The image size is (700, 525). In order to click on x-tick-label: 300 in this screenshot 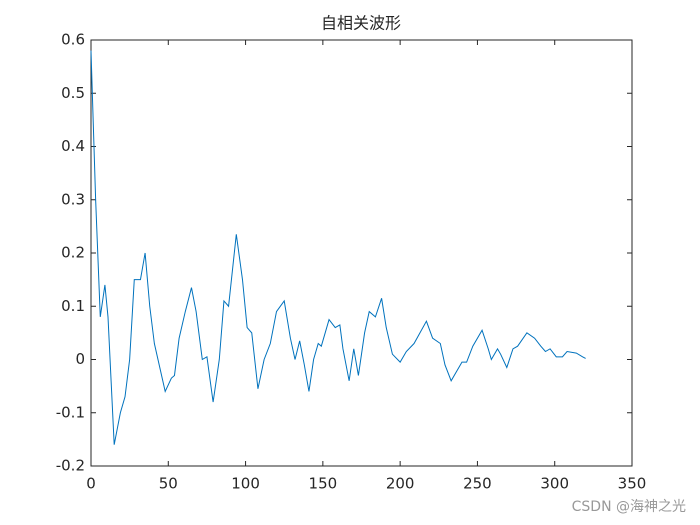, I will do `click(554, 484)`.